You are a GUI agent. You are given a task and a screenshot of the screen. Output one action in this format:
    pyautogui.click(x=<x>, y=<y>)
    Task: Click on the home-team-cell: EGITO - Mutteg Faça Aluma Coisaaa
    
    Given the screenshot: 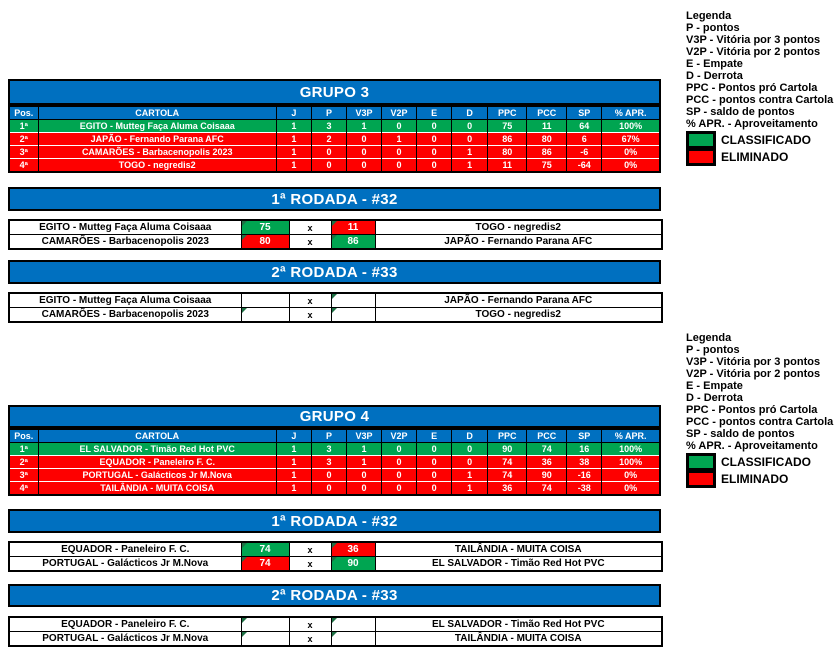 What is the action you would take?
    pyautogui.click(x=125, y=300)
    